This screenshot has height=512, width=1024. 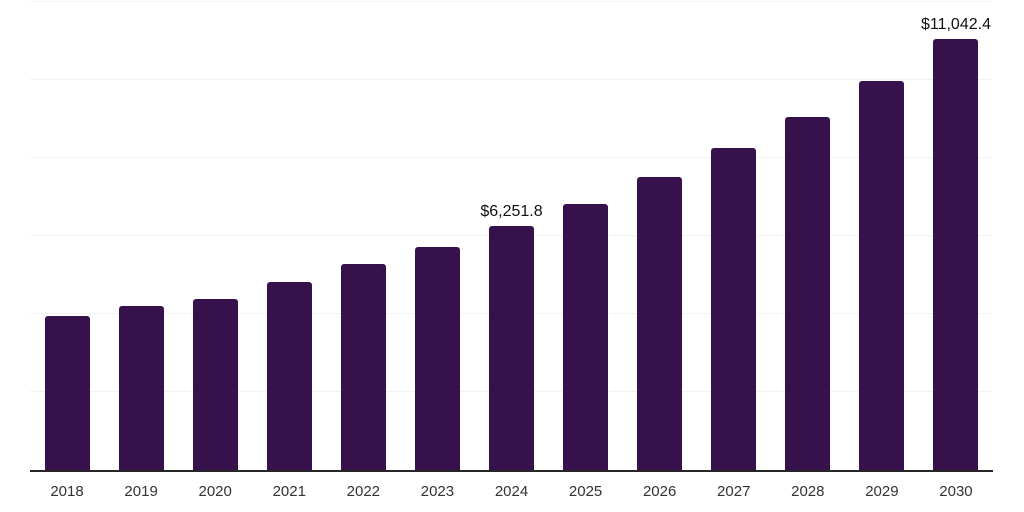 I want to click on bar-slot-2023, so click(x=437, y=236).